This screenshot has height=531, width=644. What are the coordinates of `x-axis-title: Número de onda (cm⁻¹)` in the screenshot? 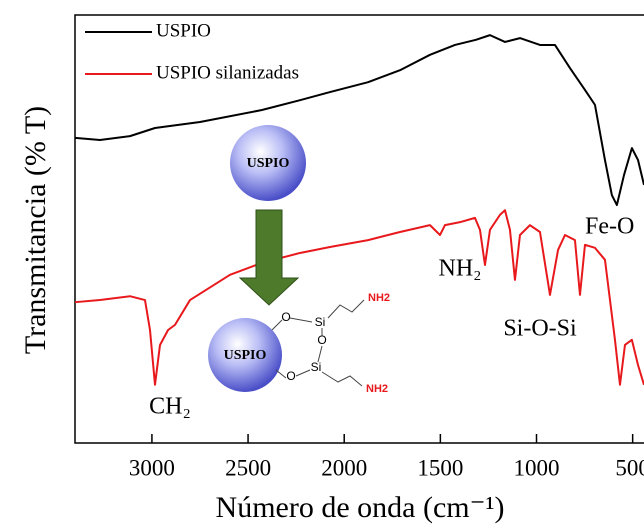 It's located at (360, 507).